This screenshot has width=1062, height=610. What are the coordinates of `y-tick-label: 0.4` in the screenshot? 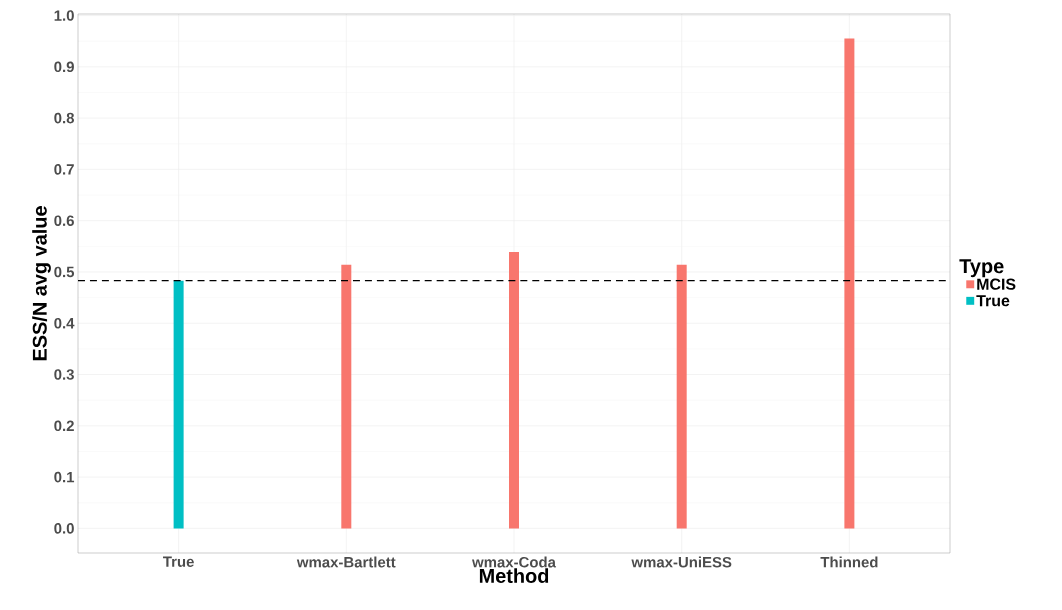 It's located at (64, 323).